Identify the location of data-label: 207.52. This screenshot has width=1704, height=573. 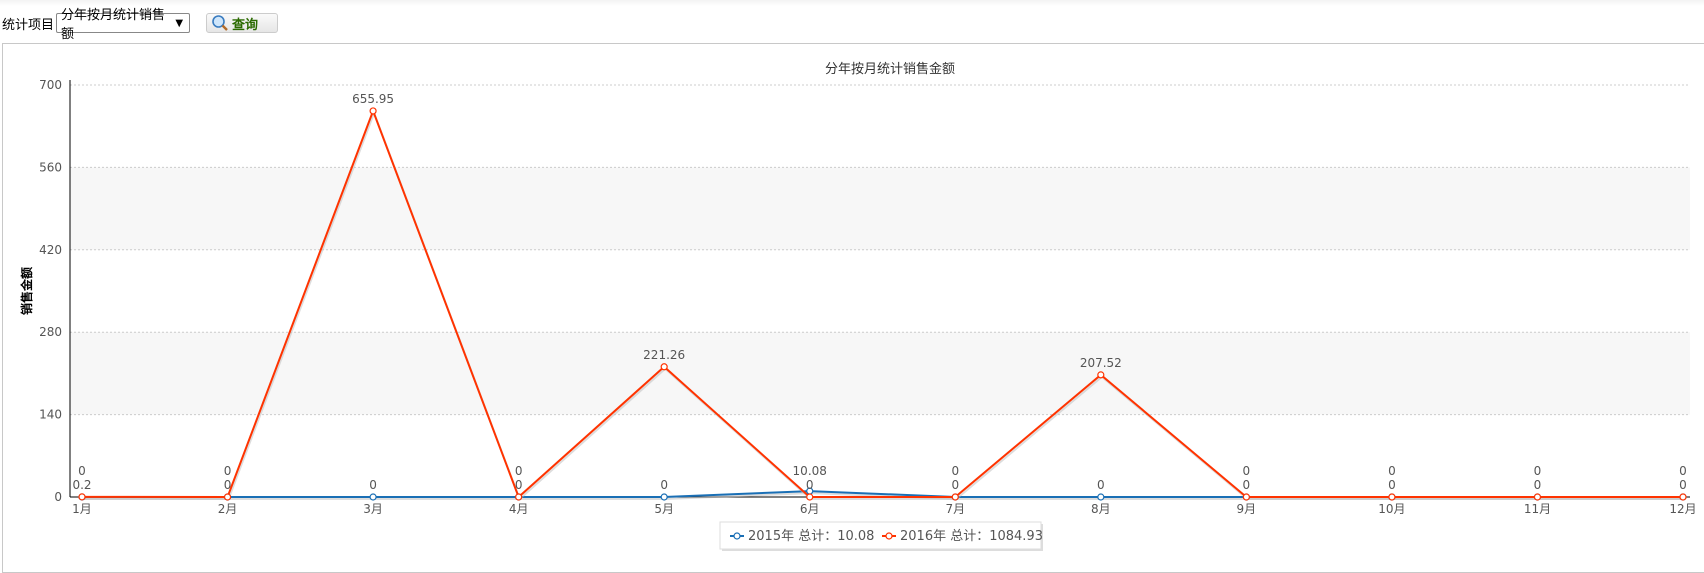
(1101, 363).